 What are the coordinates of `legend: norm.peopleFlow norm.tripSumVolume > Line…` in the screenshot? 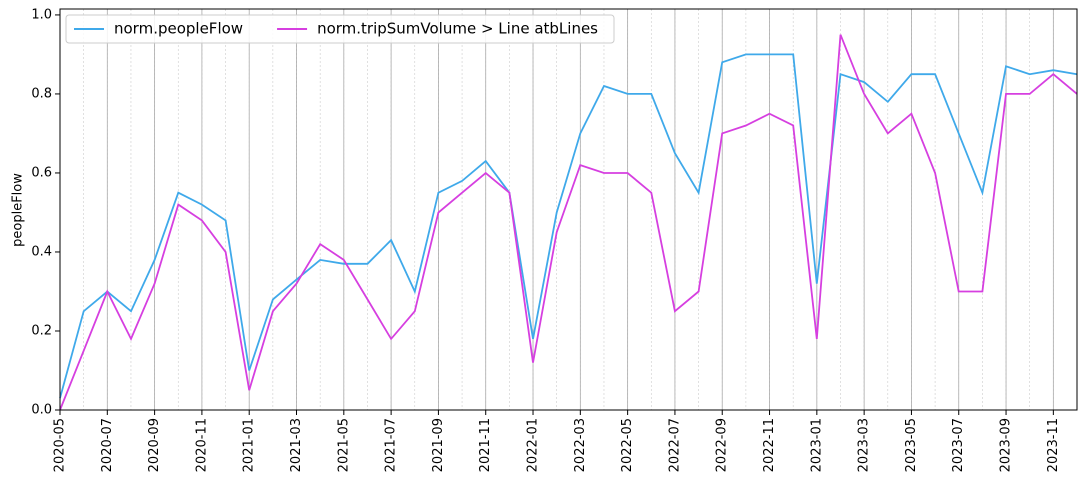 It's located at (340, 29).